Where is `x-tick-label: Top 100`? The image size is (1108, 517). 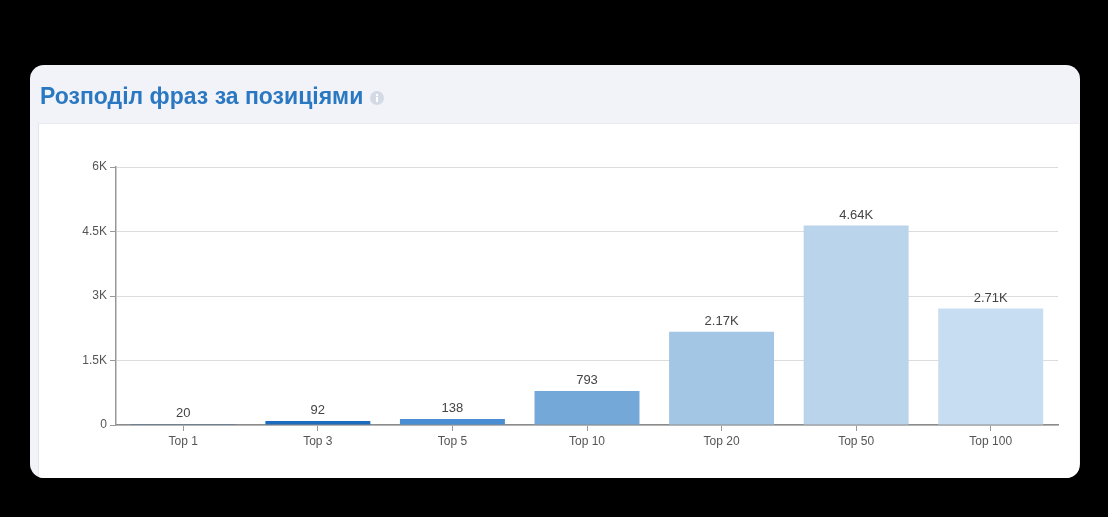 x-tick-label: Top 100 is located at coordinates (991, 440).